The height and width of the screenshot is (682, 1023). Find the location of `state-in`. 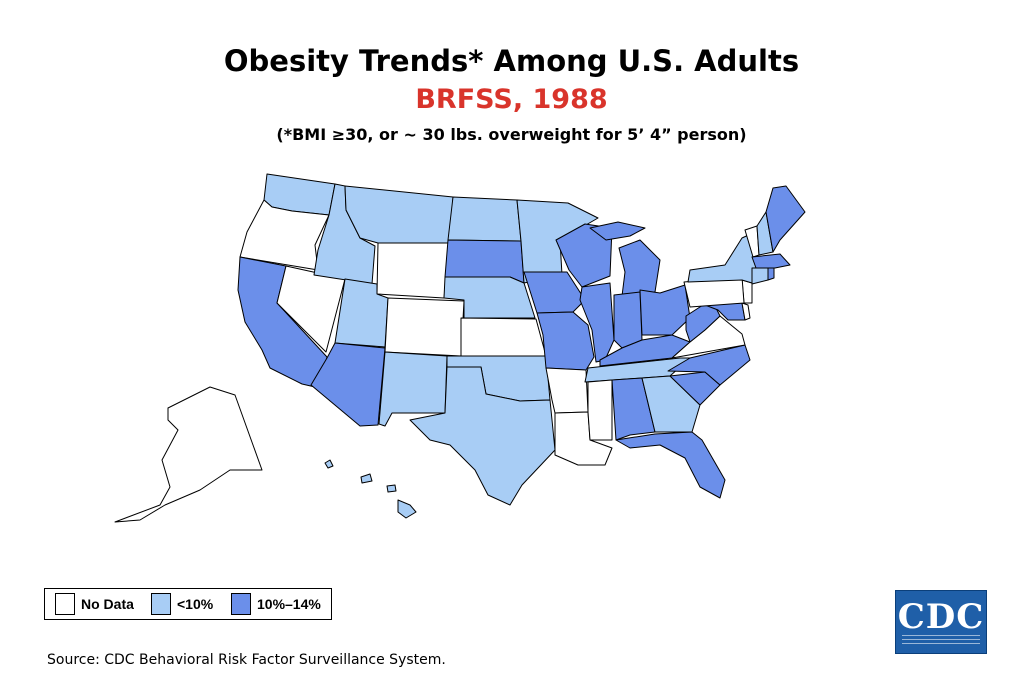

state-in is located at coordinates (628, 320).